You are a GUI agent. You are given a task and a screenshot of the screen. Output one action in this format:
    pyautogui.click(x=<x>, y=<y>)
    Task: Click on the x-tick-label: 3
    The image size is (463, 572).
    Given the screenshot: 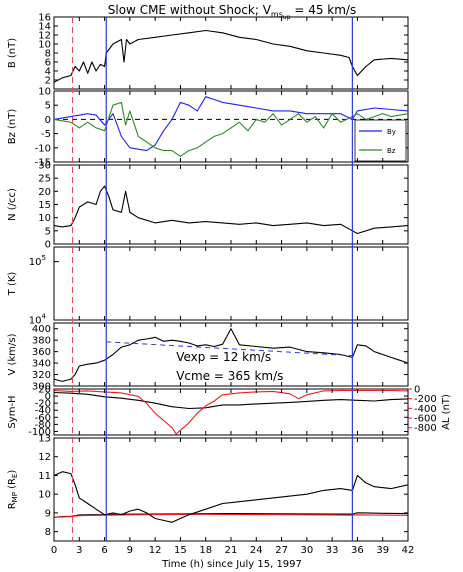 What is the action you would take?
    pyautogui.click(x=79, y=550)
    